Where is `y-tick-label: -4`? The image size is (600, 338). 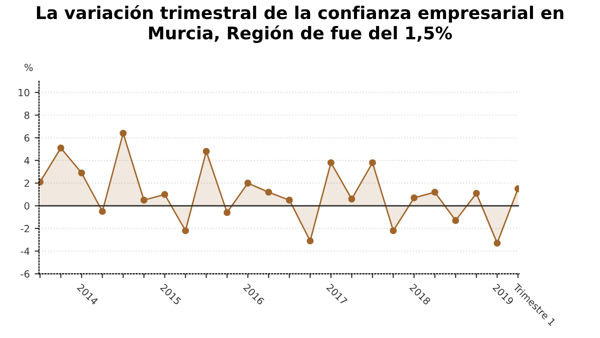 y-tick-label: -4 is located at coordinates (25, 251).